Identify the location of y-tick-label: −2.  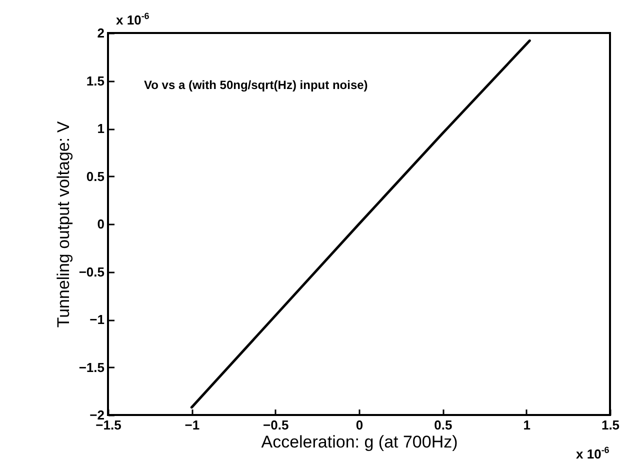
(97, 415).